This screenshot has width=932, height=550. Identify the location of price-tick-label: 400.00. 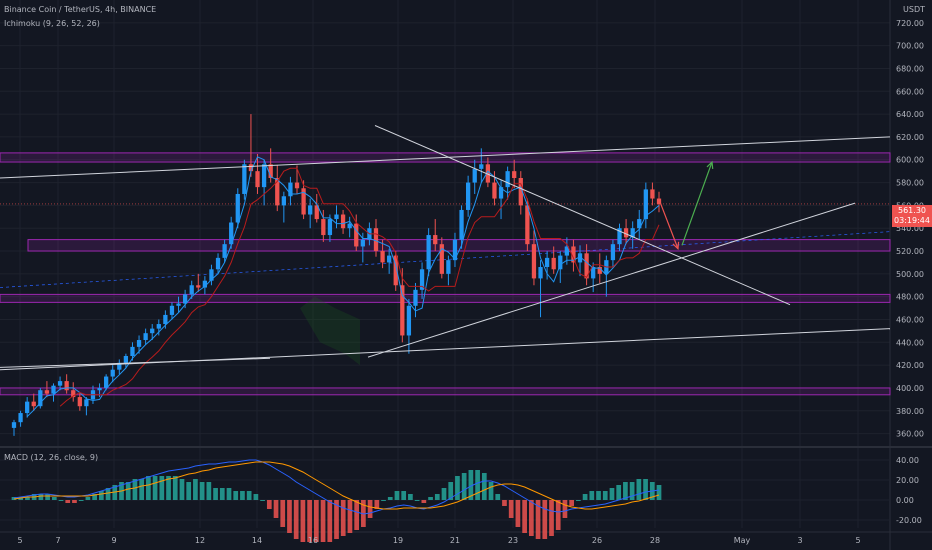
(910, 388).